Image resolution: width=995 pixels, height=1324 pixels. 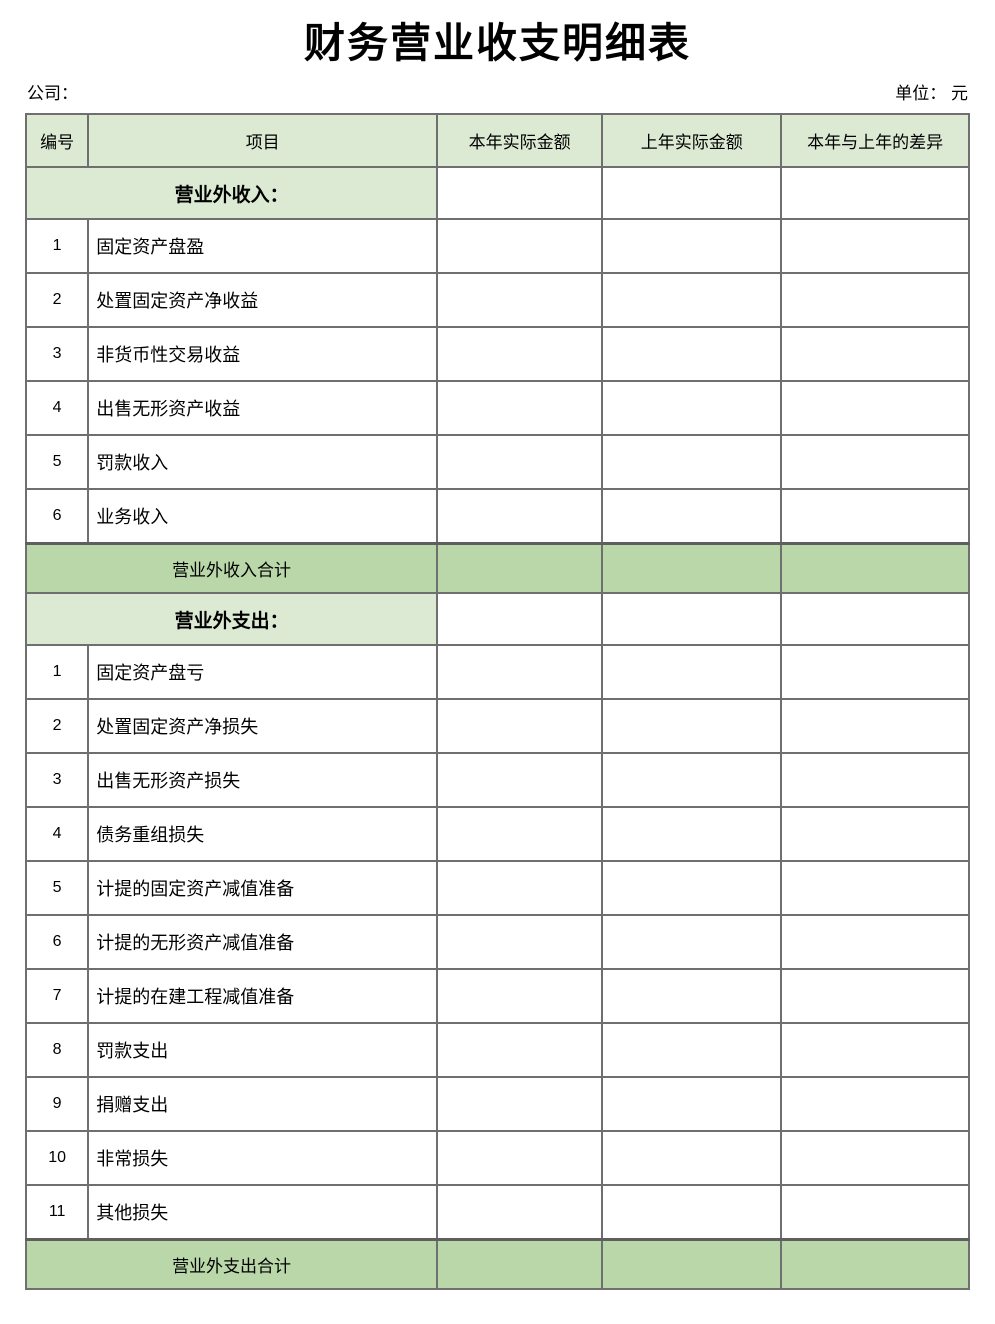 I want to click on row-item-label: 固定资产盘亏, so click(x=263, y=672).